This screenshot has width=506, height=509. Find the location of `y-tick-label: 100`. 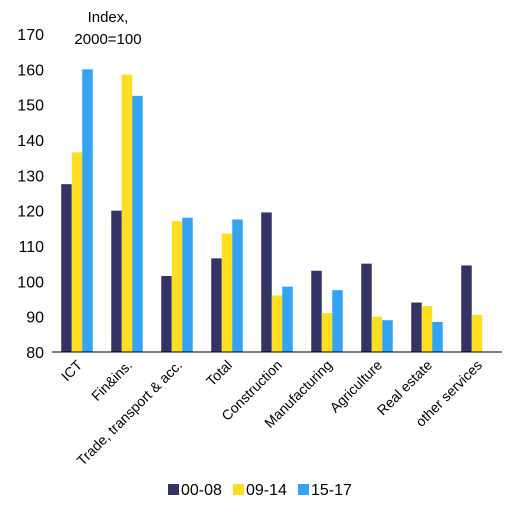

y-tick-label: 100 is located at coordinates (30, 282).